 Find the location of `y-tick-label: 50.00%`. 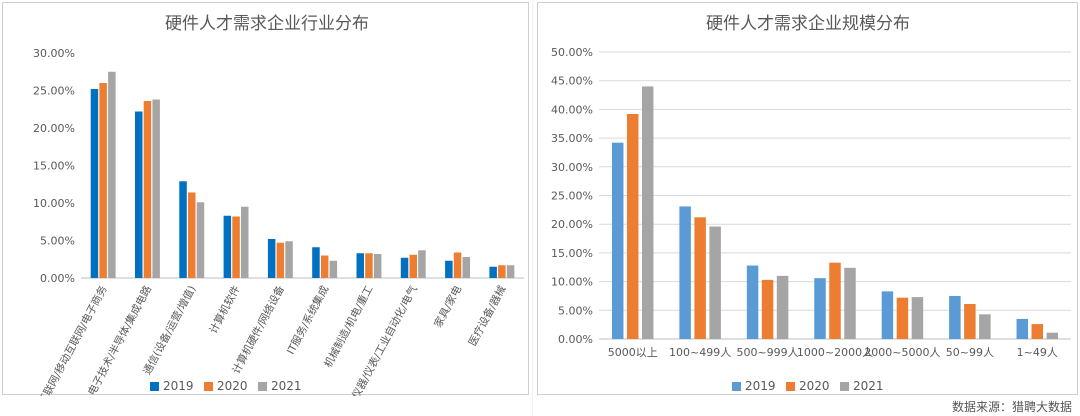

y-tick-label: 50.00% is located at coordinates (572, 52).